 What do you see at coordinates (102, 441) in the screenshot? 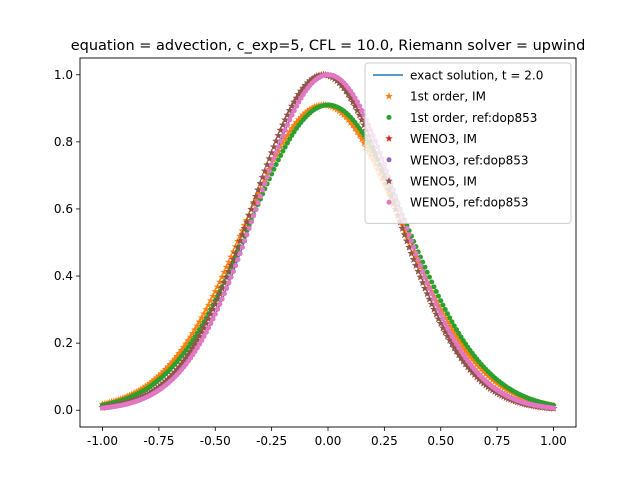
I see `x-tick-label: -1.00` at bounding box center [102, 441].